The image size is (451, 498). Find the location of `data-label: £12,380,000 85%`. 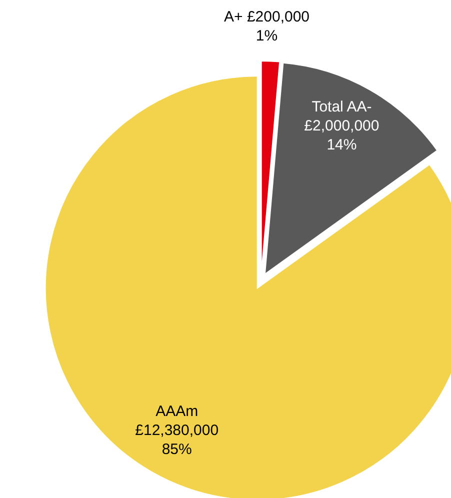

data-label: £12,380,000 85% is located at coordinates (177, 440).